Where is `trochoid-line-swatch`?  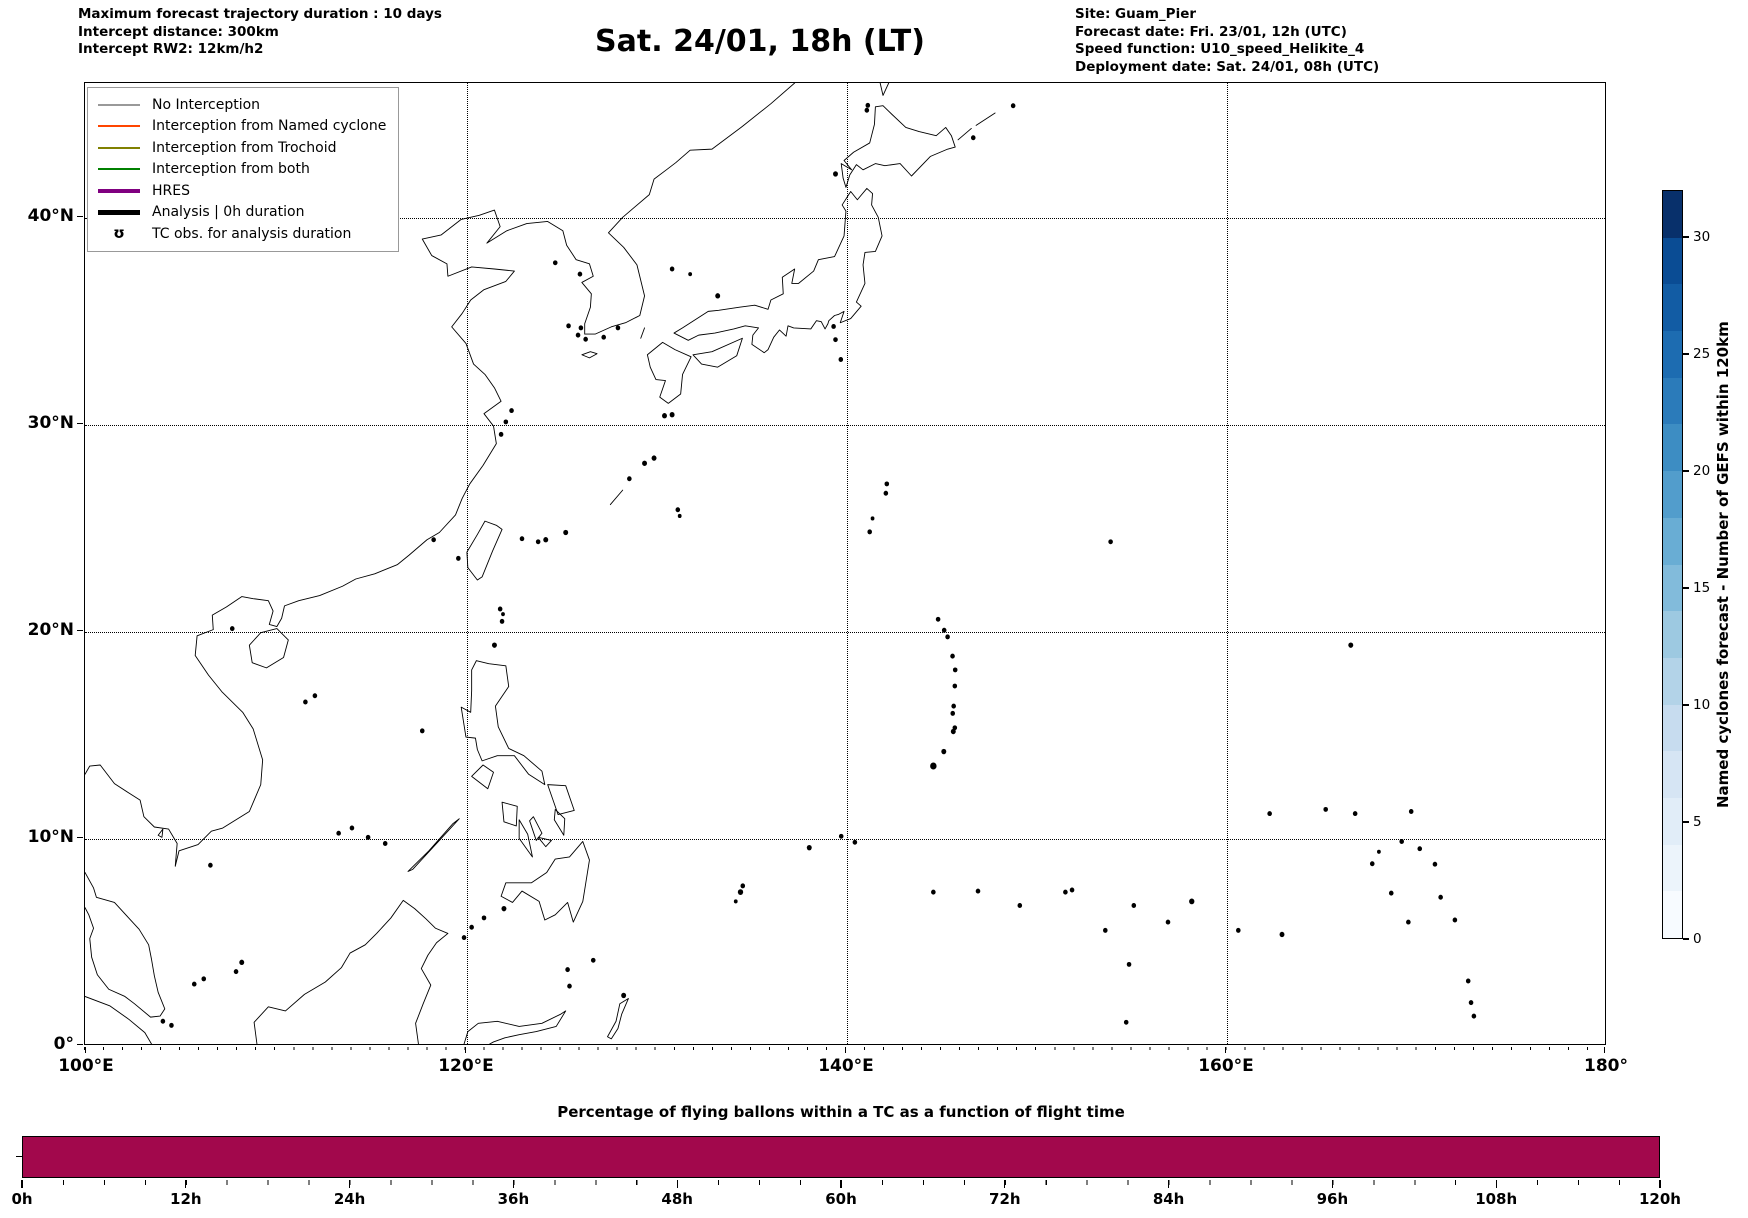
trochoid-line-swatch is located at coordinates (119, 147).